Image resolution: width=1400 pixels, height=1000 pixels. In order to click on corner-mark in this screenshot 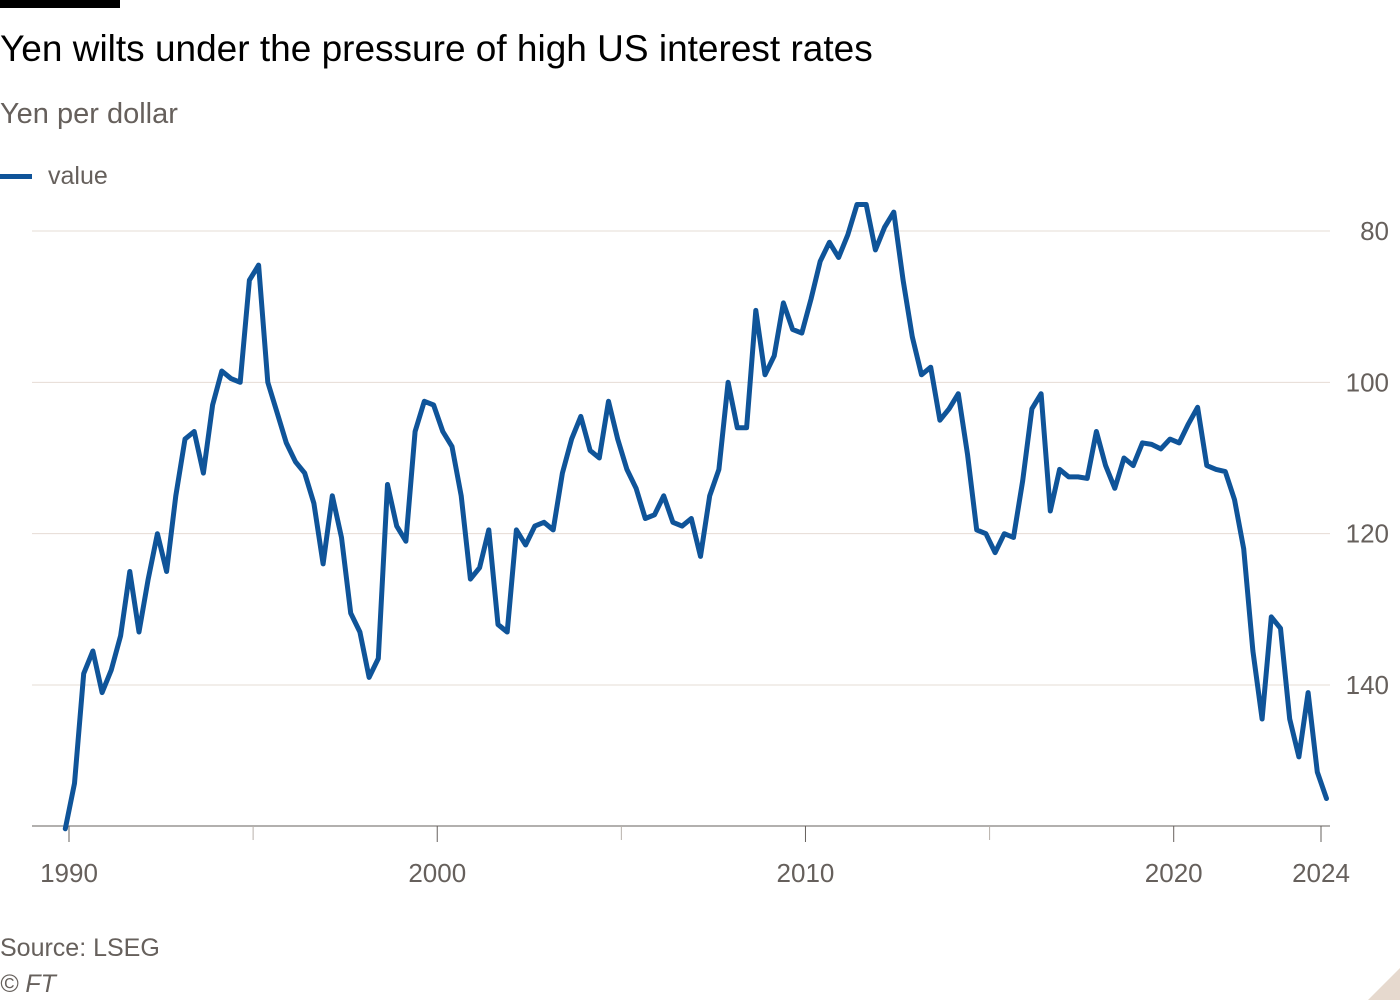, I will do `click(1384, 984)`.